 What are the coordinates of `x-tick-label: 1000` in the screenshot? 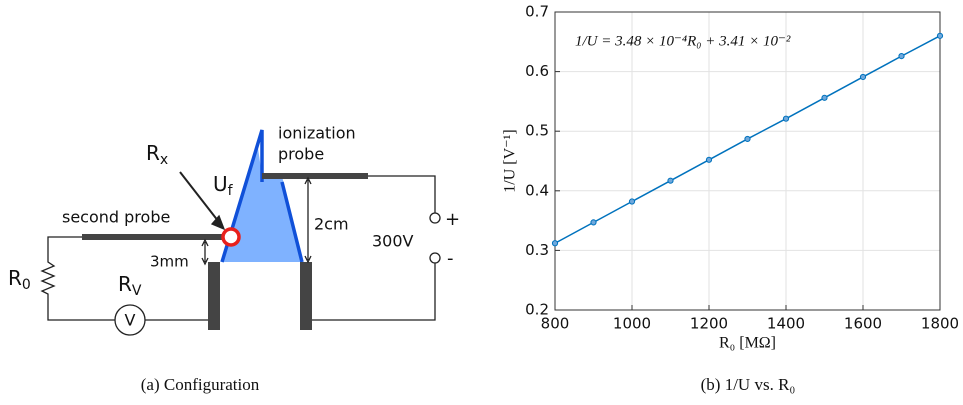 It's located at (632, 324).